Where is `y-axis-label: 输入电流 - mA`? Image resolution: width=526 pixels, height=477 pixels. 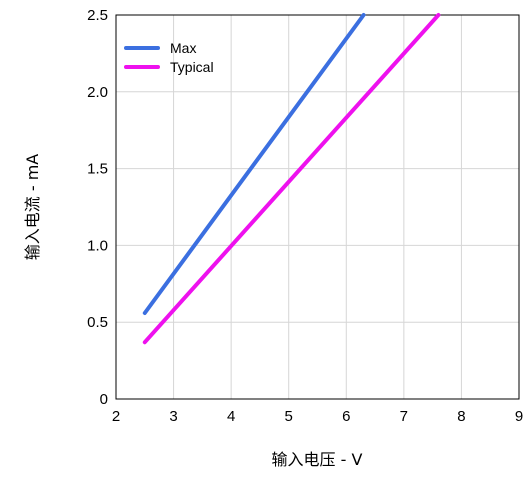
y-axis-label: 输入电流 - mA is located at coordinates (32, 207).